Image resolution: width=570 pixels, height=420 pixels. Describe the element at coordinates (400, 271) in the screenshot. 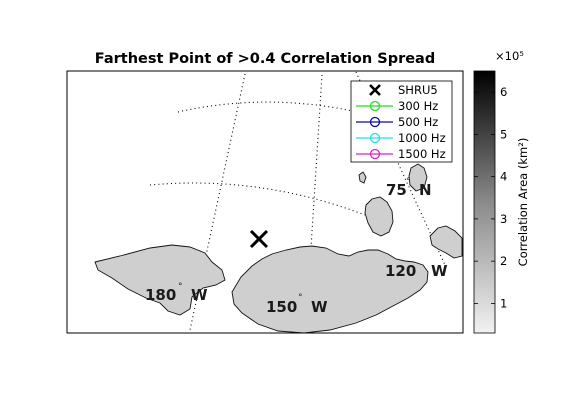

I see `label-120w-deg: 120` at that location.